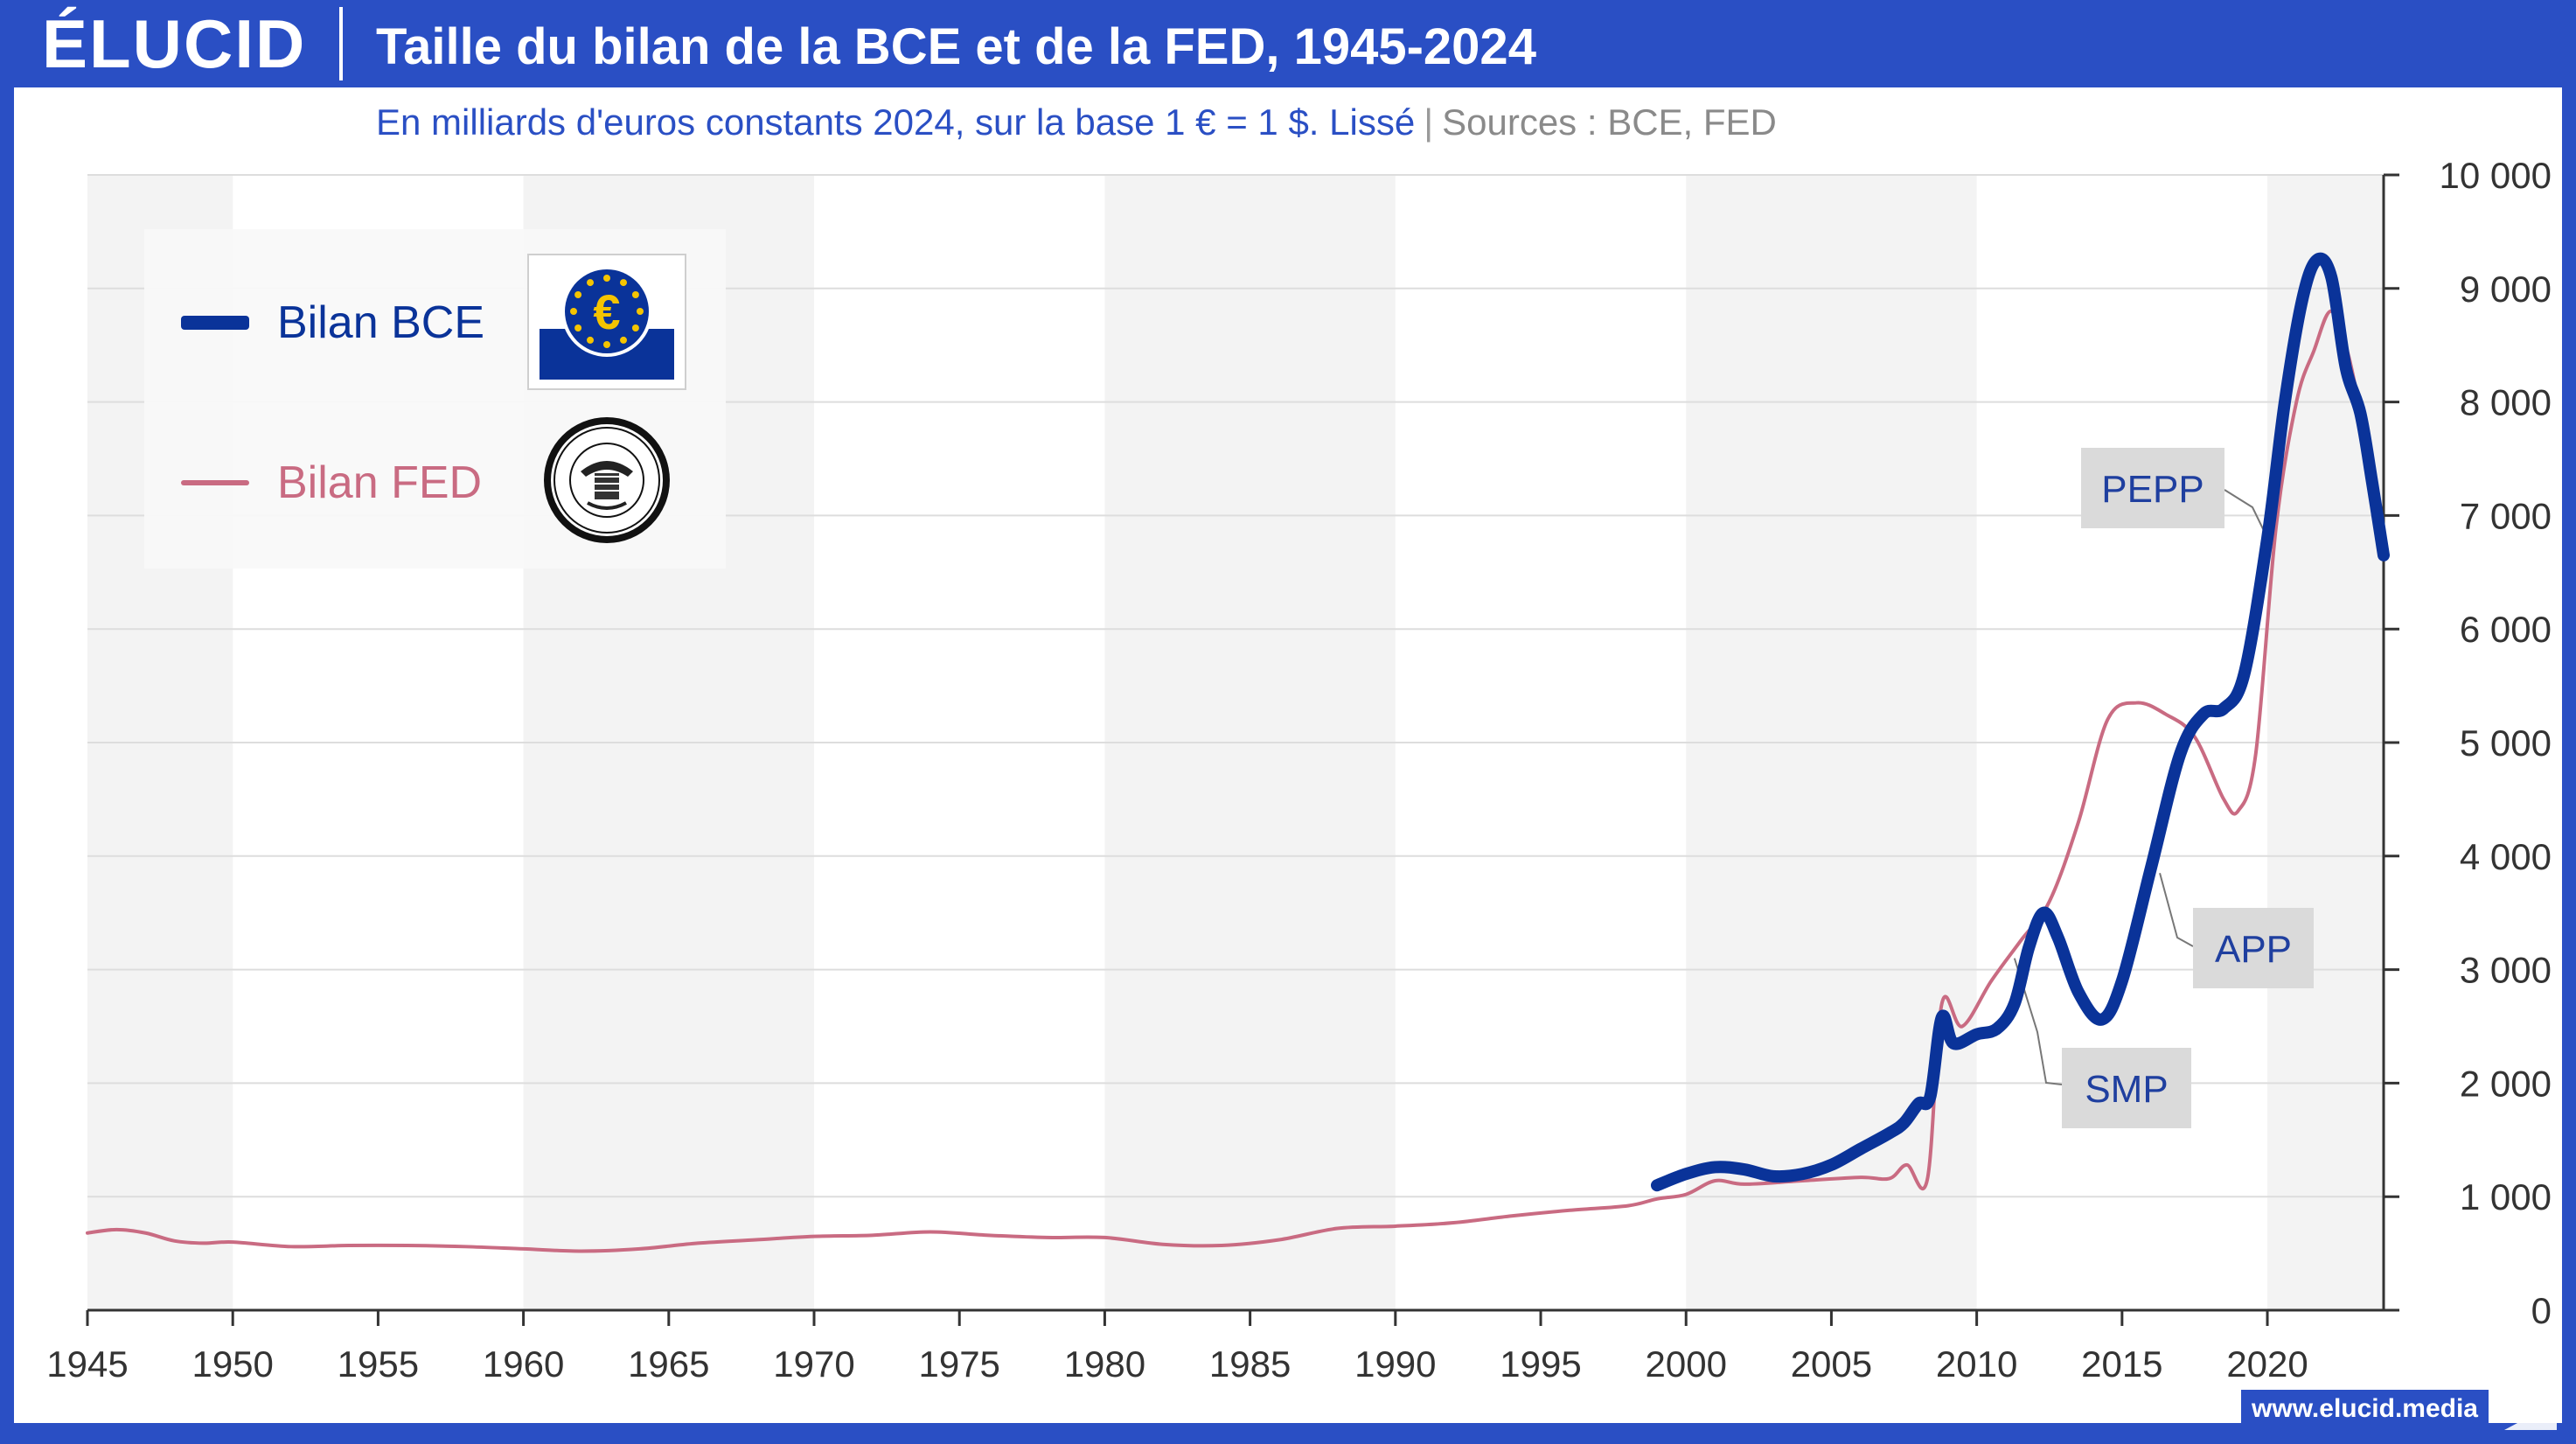 The image size is (2576, 1444). I want to click on x-tick-label: 1955, so click(378, 1364).